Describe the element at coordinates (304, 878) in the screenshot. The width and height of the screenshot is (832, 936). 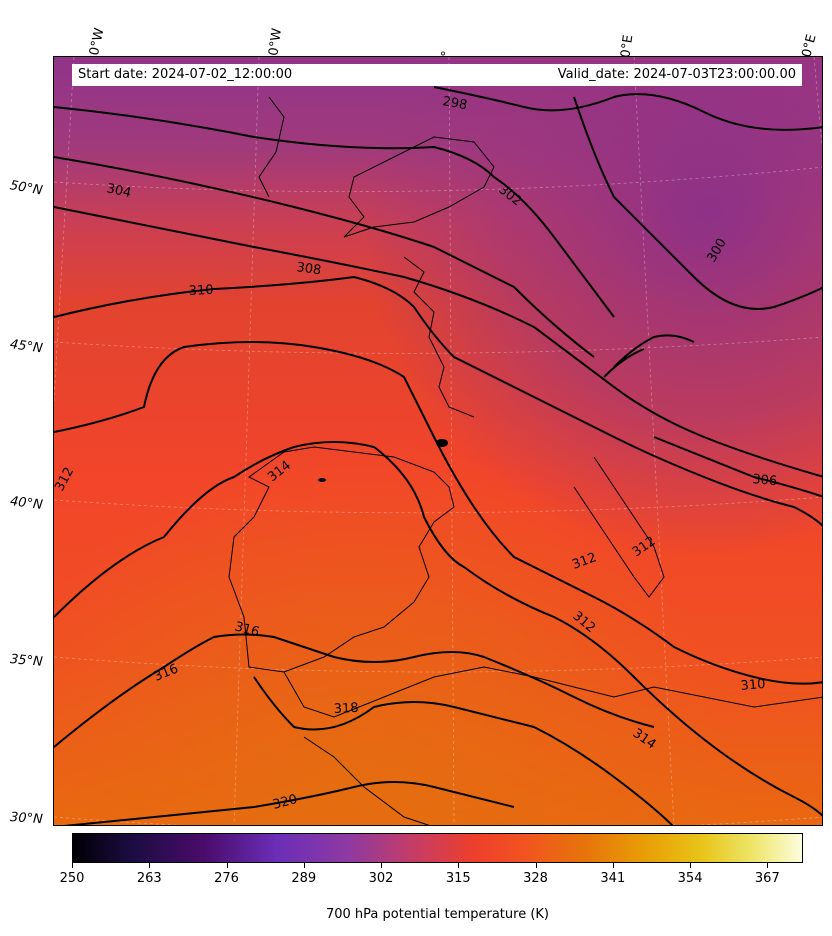
I see `colorbar-tick-label: 289` at that location.